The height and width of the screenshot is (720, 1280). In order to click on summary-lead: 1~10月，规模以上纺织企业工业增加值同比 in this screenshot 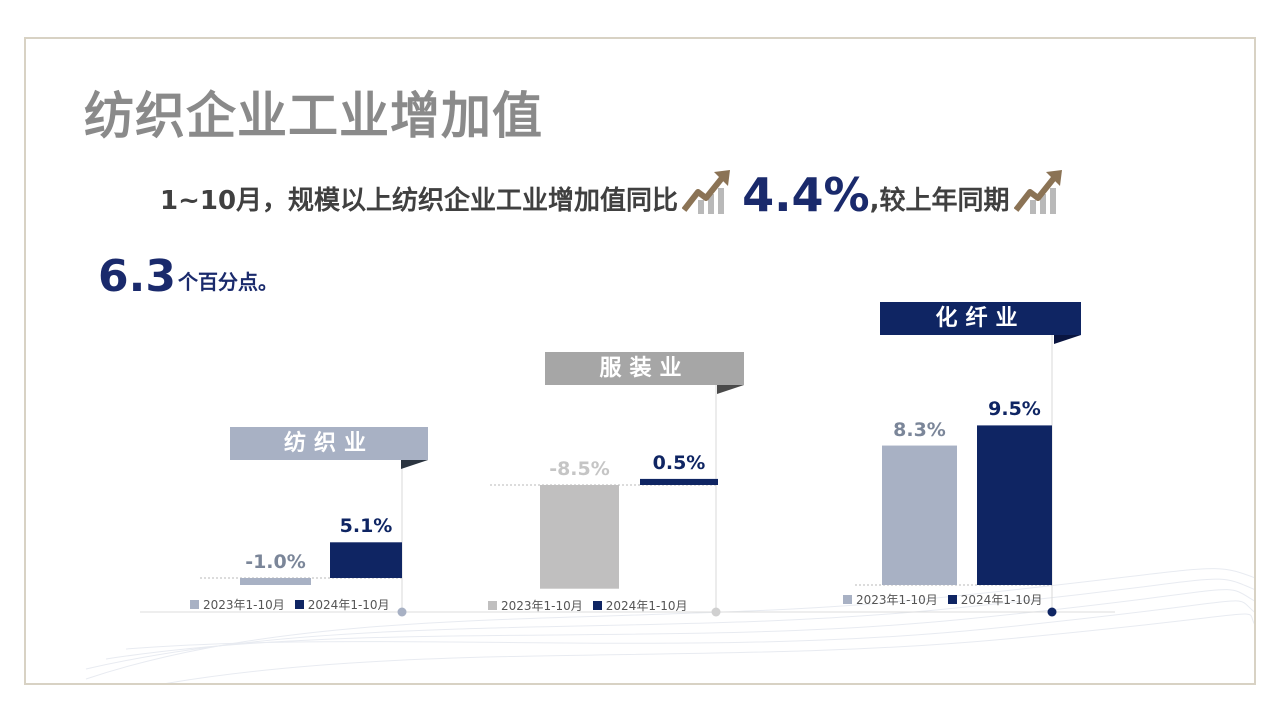, I will do `click(419, 201)`.